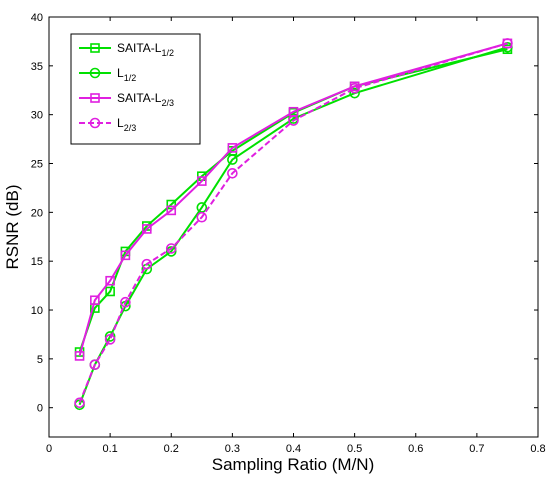 The height and width of the screenshot is (480, 550). Describe the element at coordinates (171, 449) in the screenshot. I see `x-tick-label: 0.2` at that location.